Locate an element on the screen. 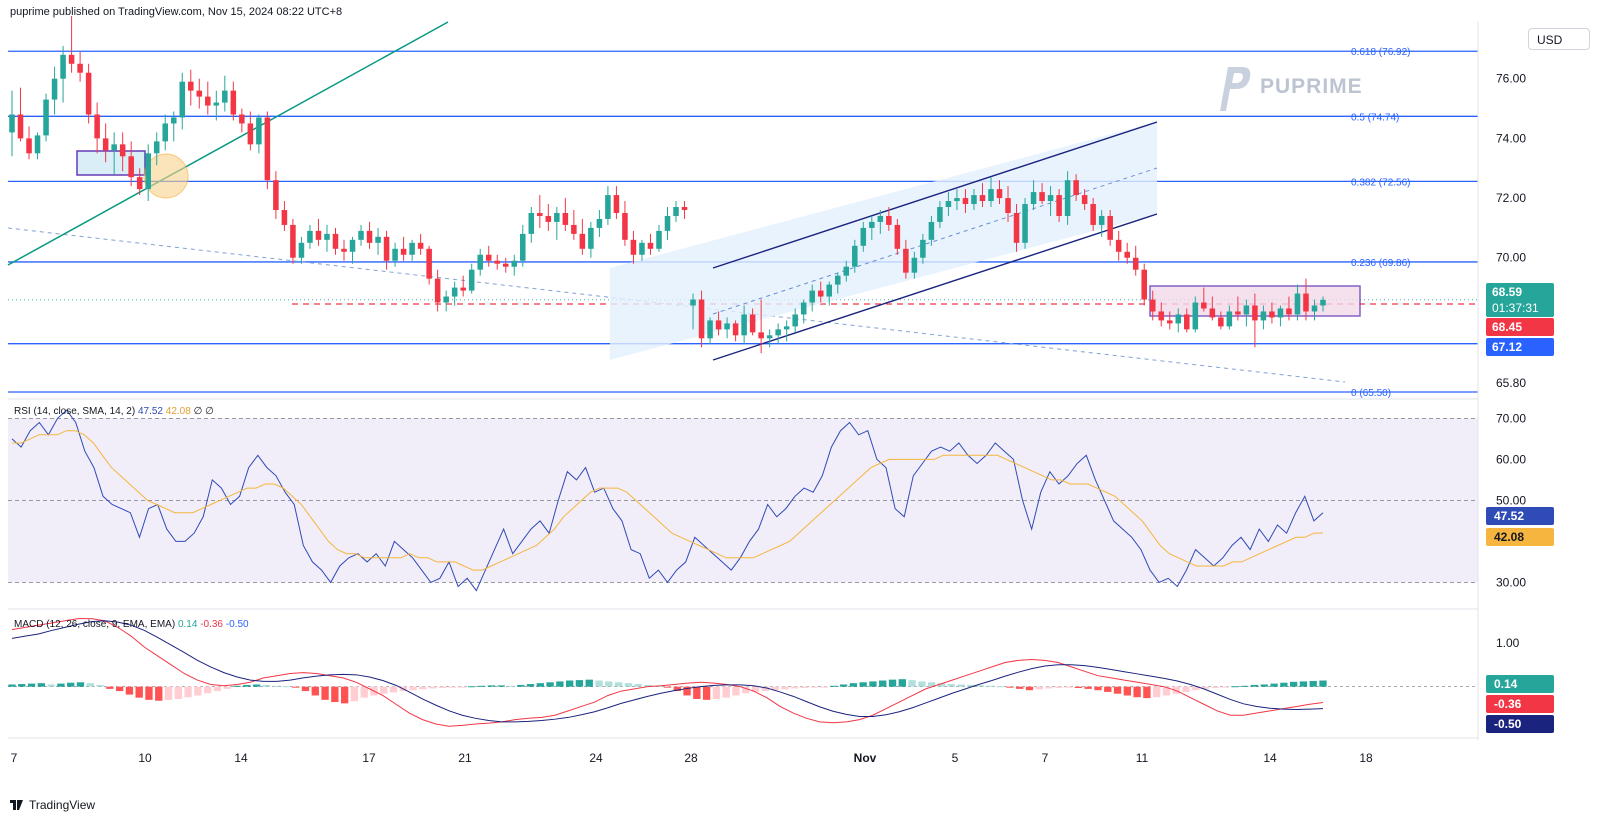  macd-signal-badge: -0.36 is located at coordinates (1508, 704).